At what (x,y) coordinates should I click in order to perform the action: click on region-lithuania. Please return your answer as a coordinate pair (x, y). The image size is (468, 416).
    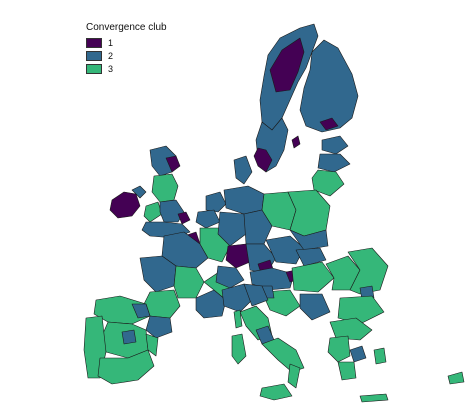
    Looking at the image, I should click on (328, 183).